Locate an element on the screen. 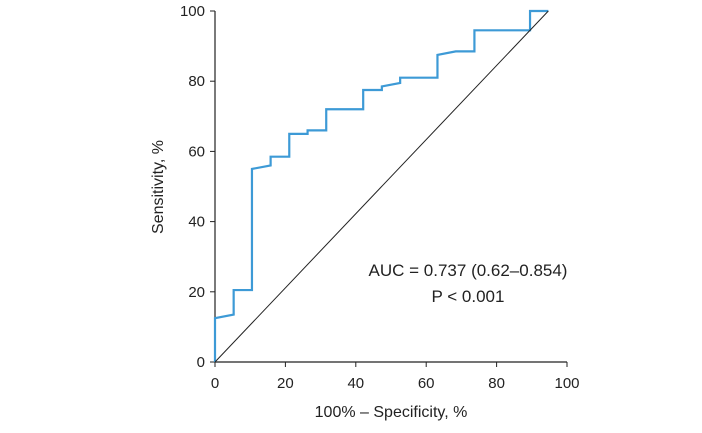 This screenshot has height=433, width=702. y-tick-label: 20 is located at coordinates (196, 292).